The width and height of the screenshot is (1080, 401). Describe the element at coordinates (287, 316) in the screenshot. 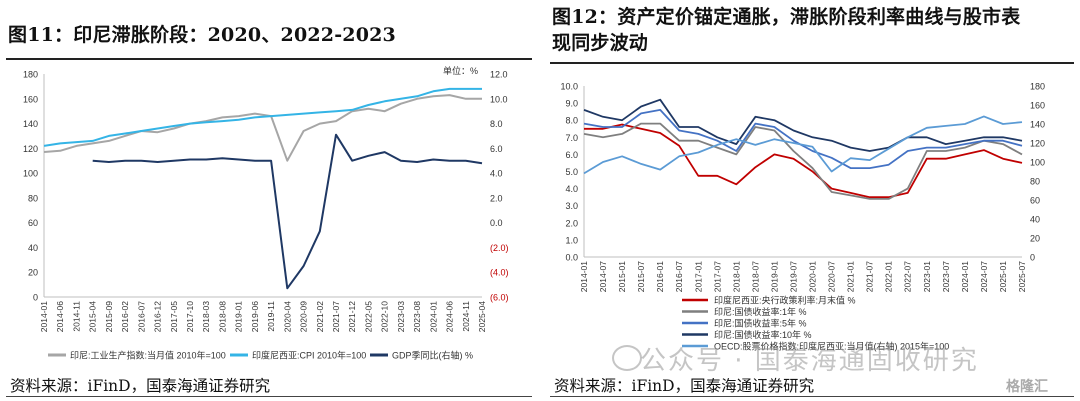

I see `x-axis-tick-label: 2020-04` at that location.